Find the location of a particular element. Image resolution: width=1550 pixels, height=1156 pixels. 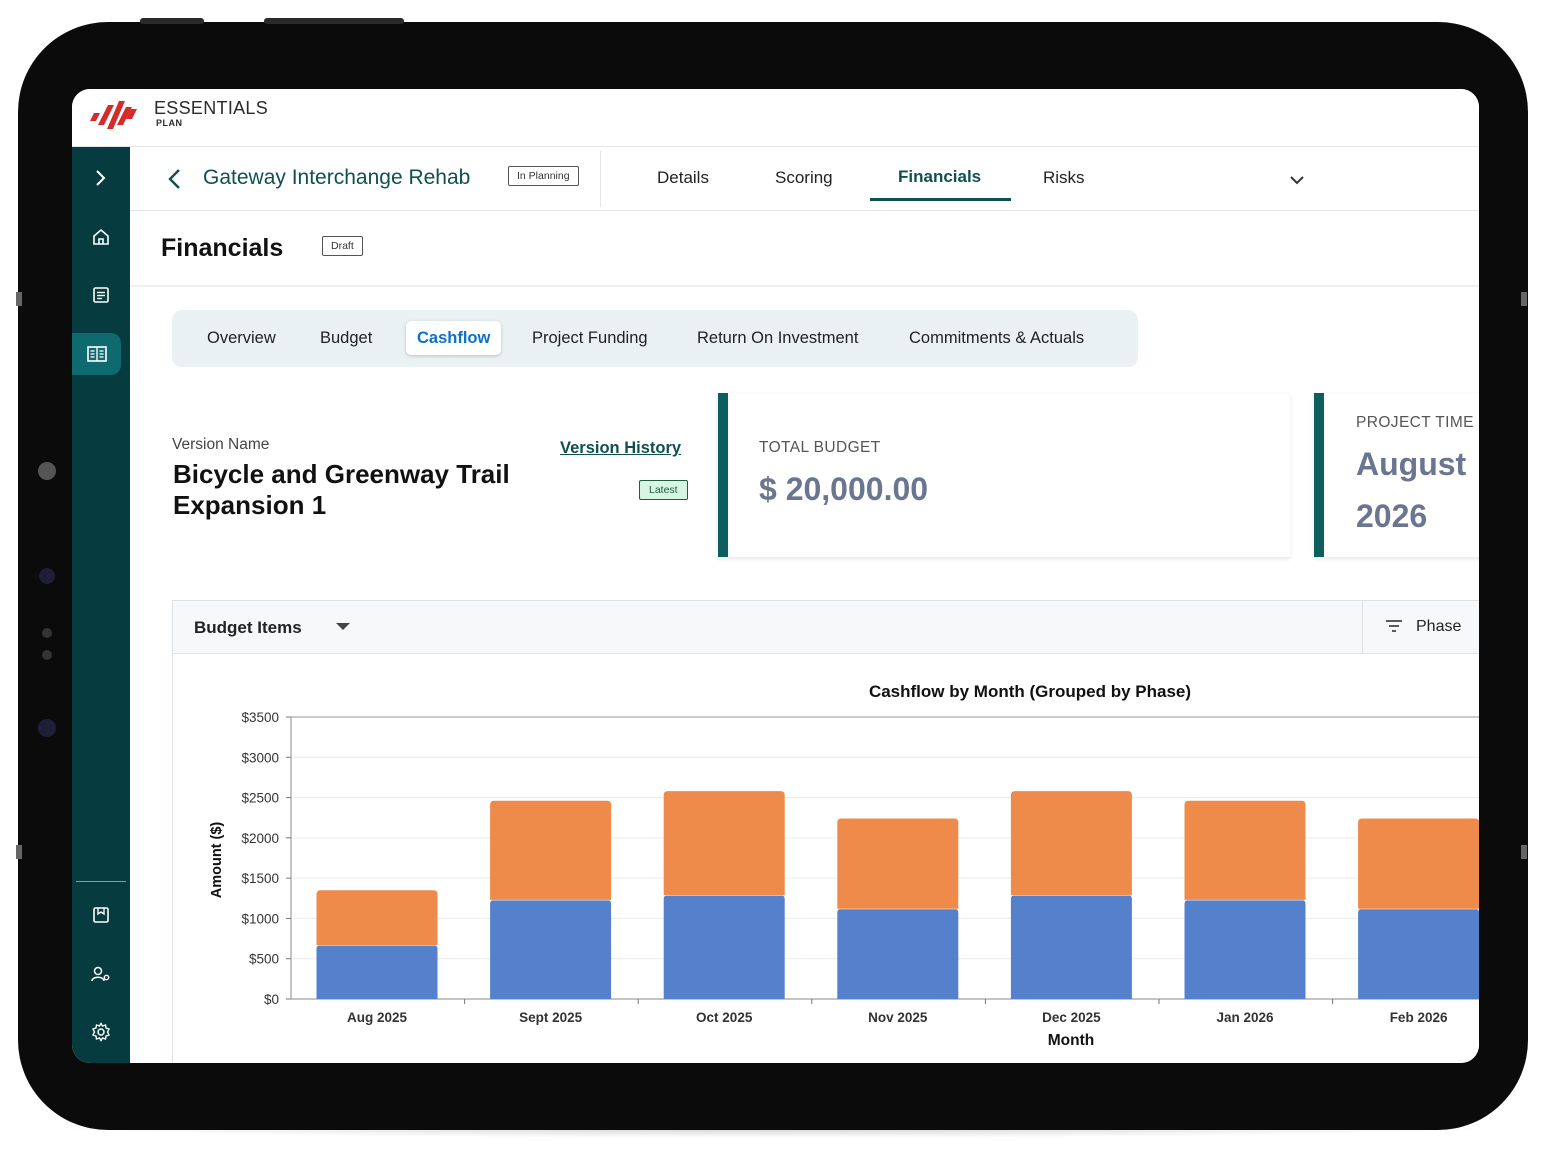

subtab-commitments-actuals: Commitments & Actuals is located at coordinates (997, 338).